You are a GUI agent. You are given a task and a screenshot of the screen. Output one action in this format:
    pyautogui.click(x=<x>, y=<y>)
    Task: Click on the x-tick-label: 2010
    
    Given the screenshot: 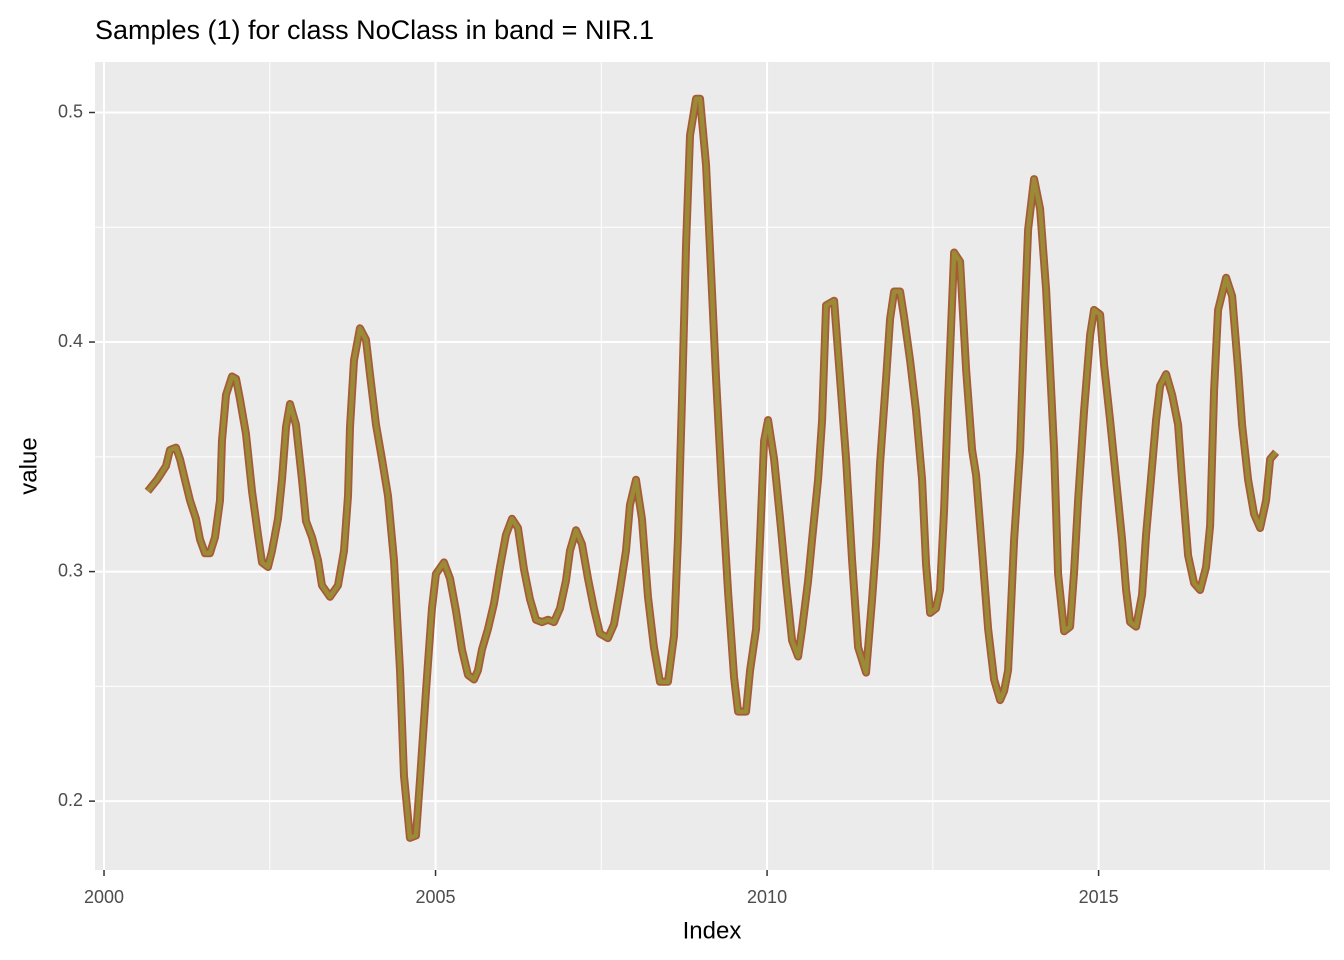 What is the action you would take?
    pyautogui.click(x=767, y=897)
    